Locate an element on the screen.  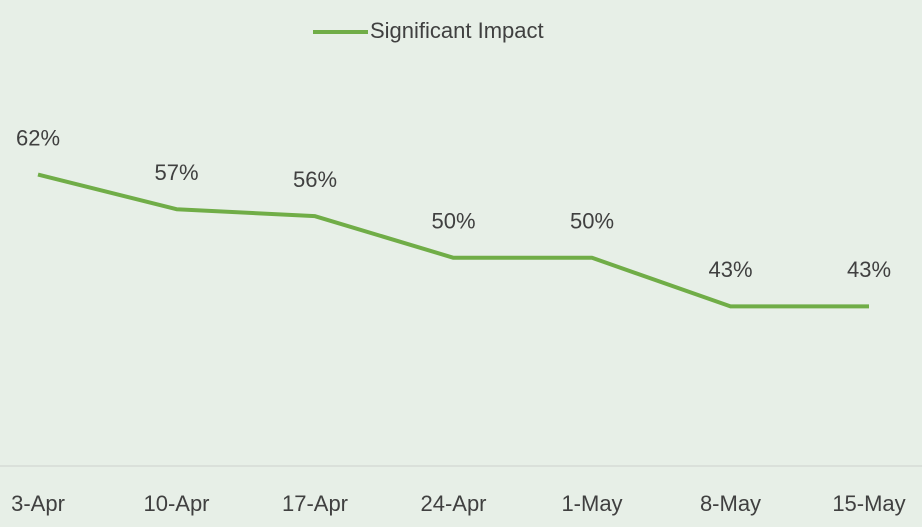
x-tick-label: 17-Apr is located at coordinates (315, 503).